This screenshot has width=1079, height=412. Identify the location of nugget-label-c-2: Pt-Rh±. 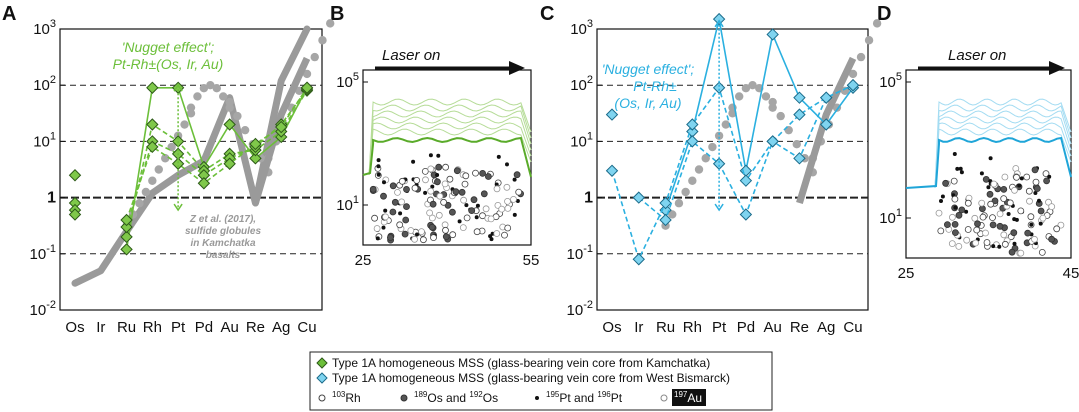
(655, 86).